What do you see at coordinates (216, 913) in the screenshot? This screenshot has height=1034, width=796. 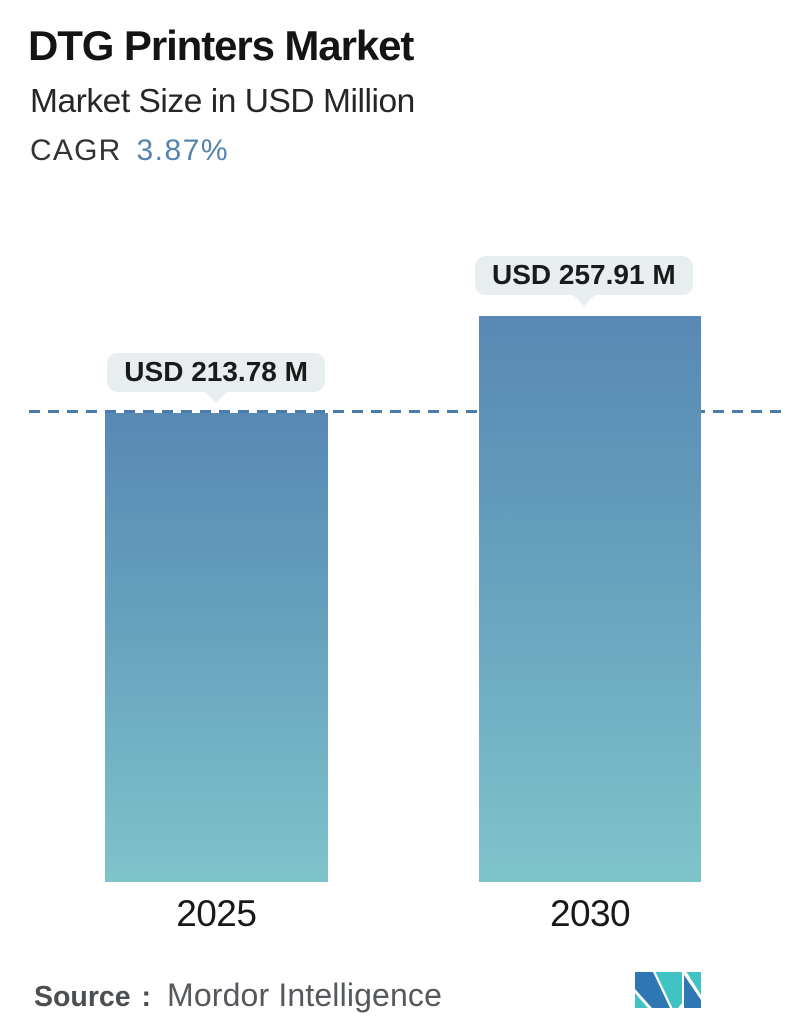 I see `x-axis-label-2025: 2025` at bounding box center [216, 913].